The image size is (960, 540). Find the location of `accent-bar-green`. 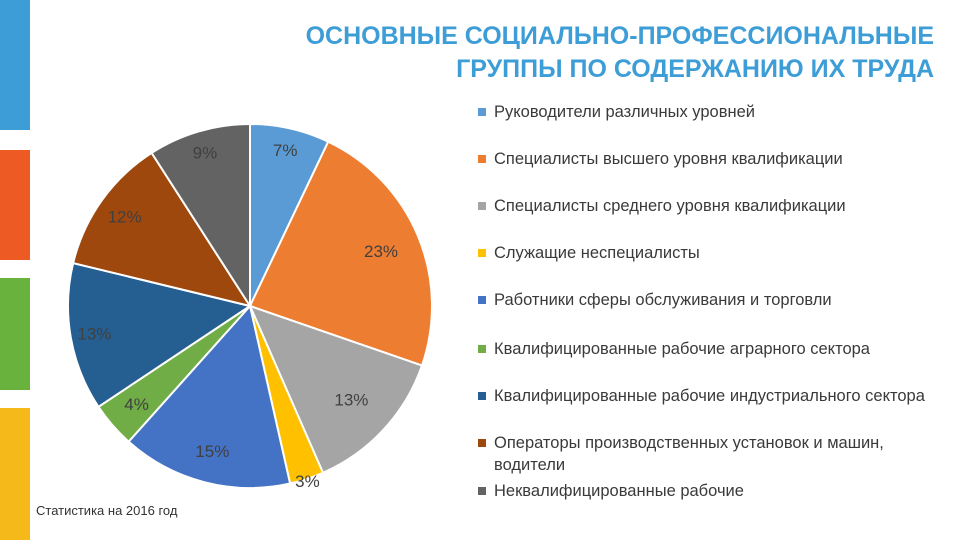

accent-bar-green is located at coordinates (15, 334).